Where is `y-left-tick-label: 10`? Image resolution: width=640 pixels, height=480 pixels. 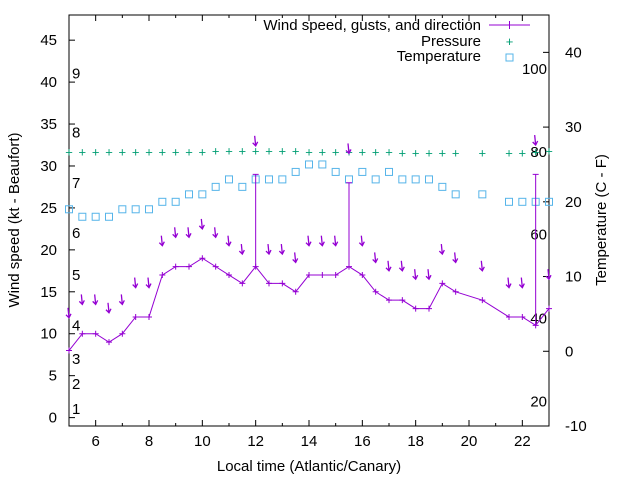
y-left-tick-label: 10 is located at coordinates (48, 334).